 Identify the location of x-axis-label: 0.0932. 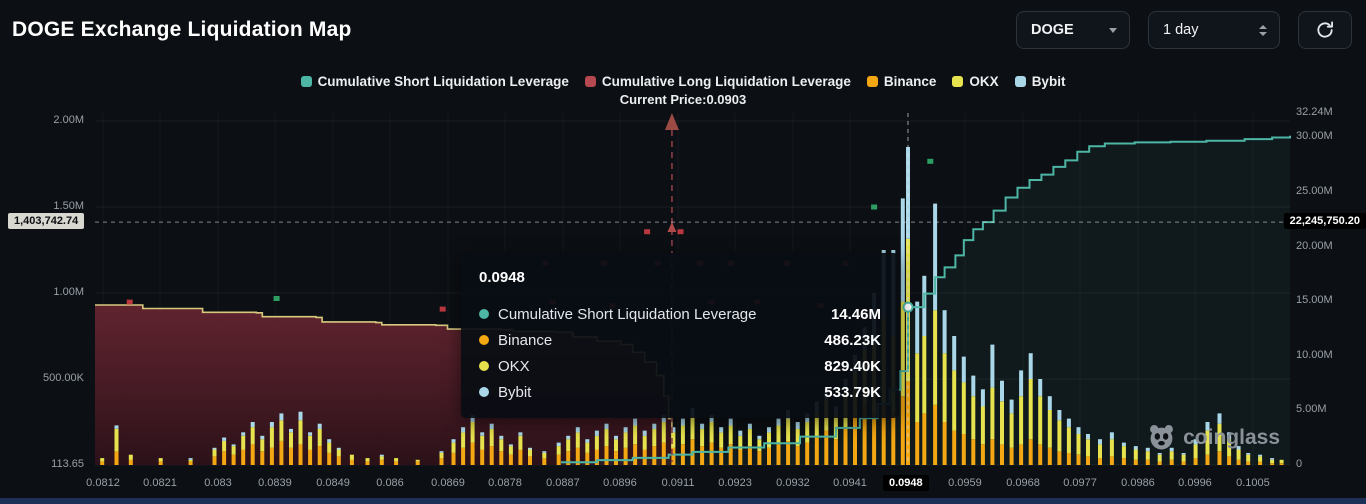
(793, 483).